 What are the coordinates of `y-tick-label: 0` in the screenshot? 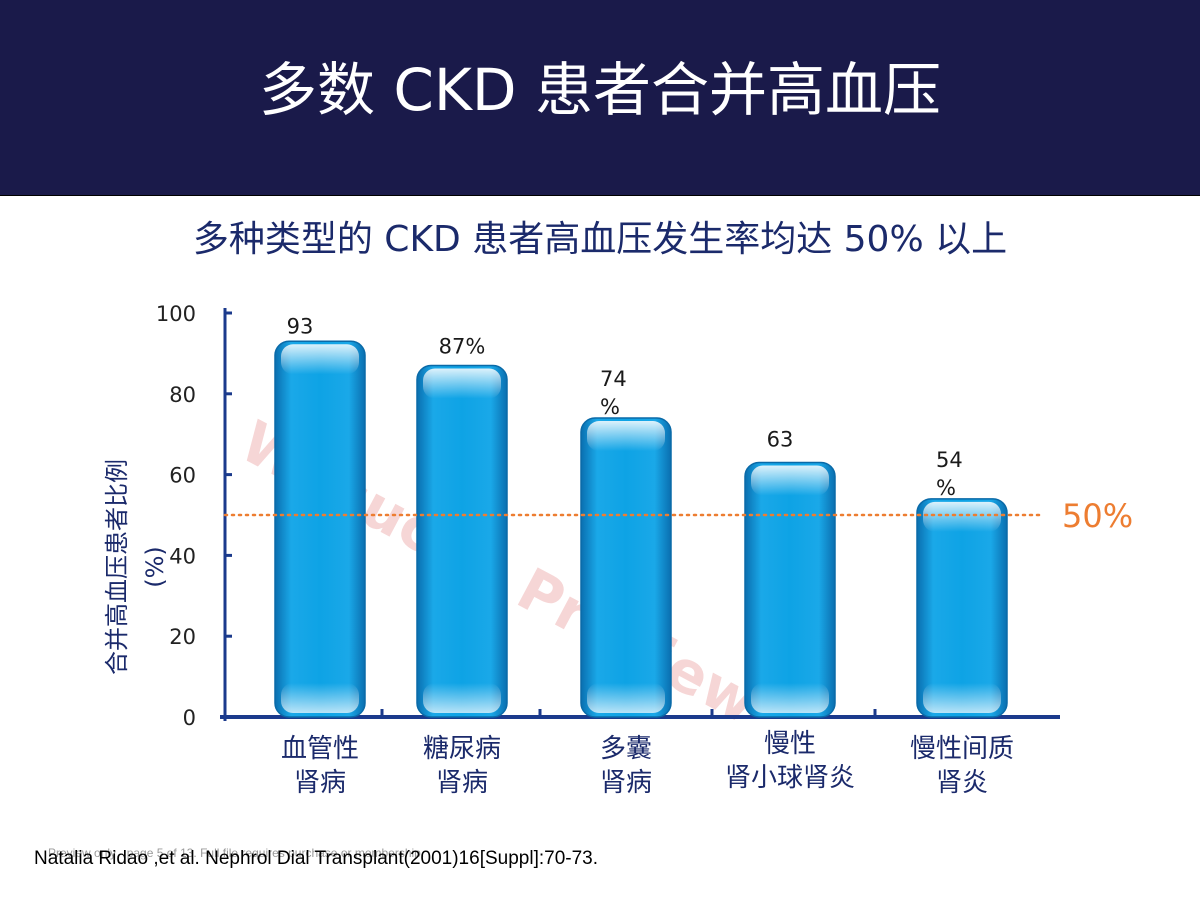 It's located at (189, 718).